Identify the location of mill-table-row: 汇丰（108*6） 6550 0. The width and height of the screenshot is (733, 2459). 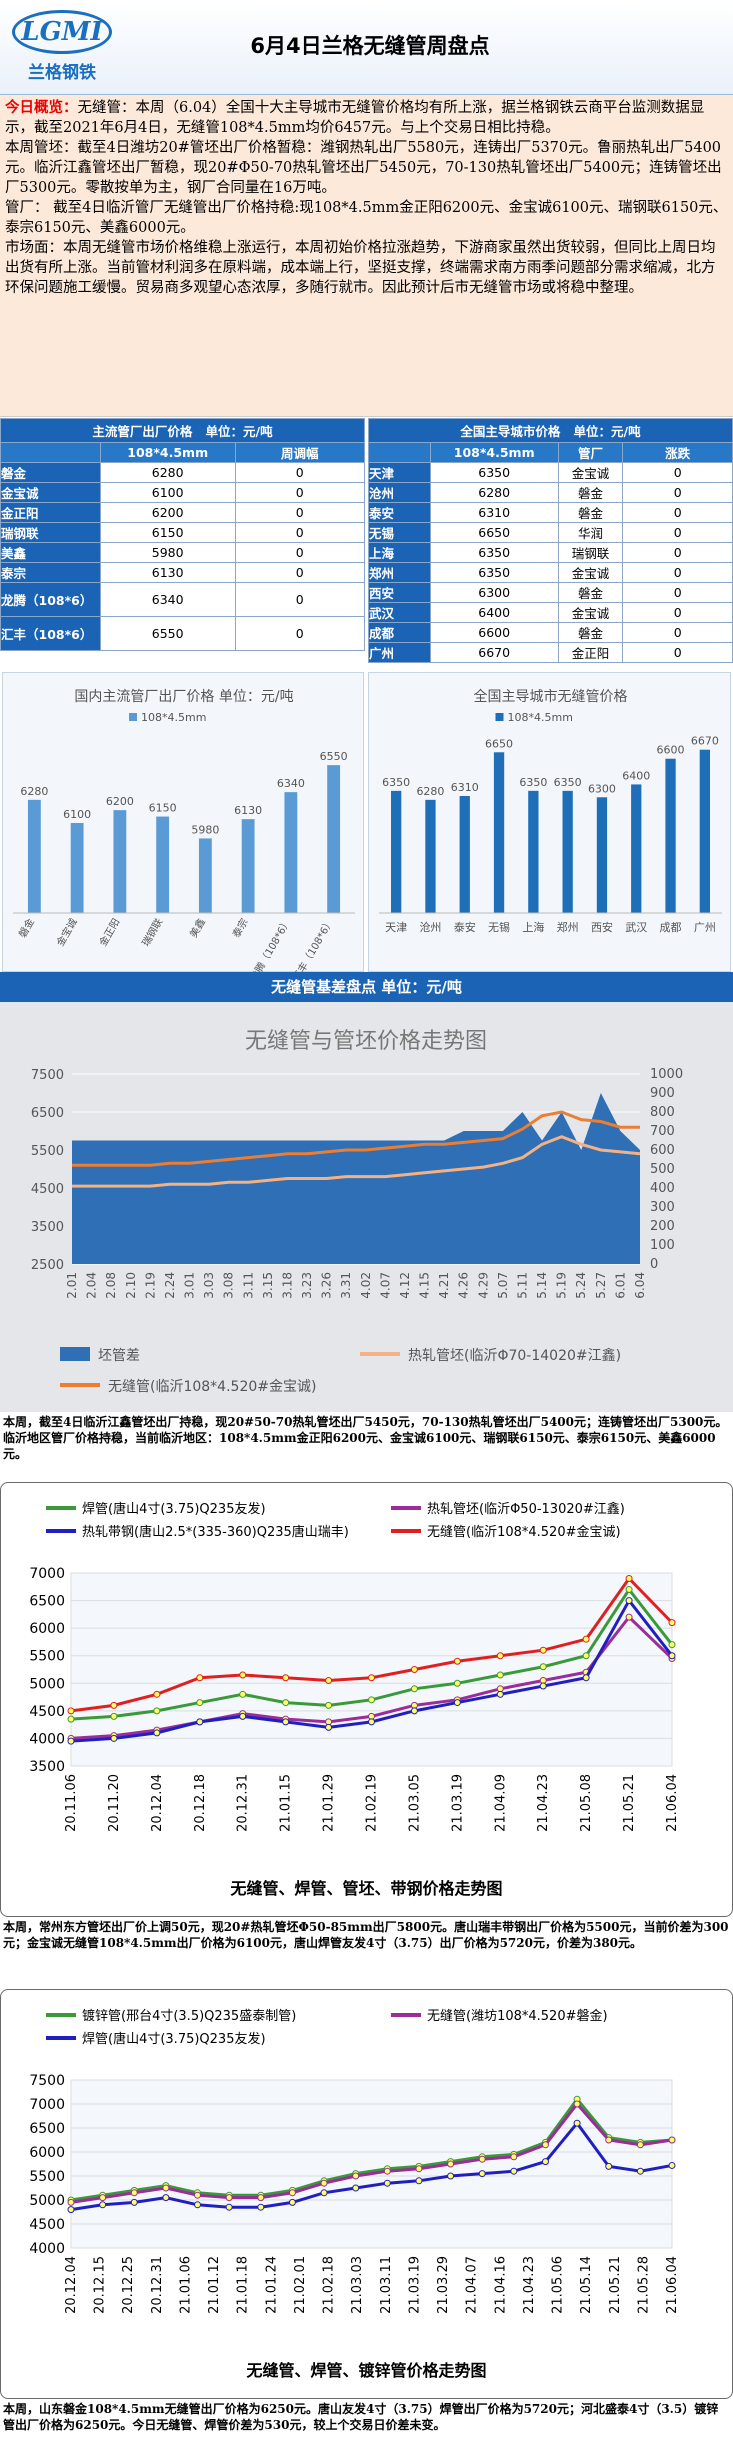
(183, 633).